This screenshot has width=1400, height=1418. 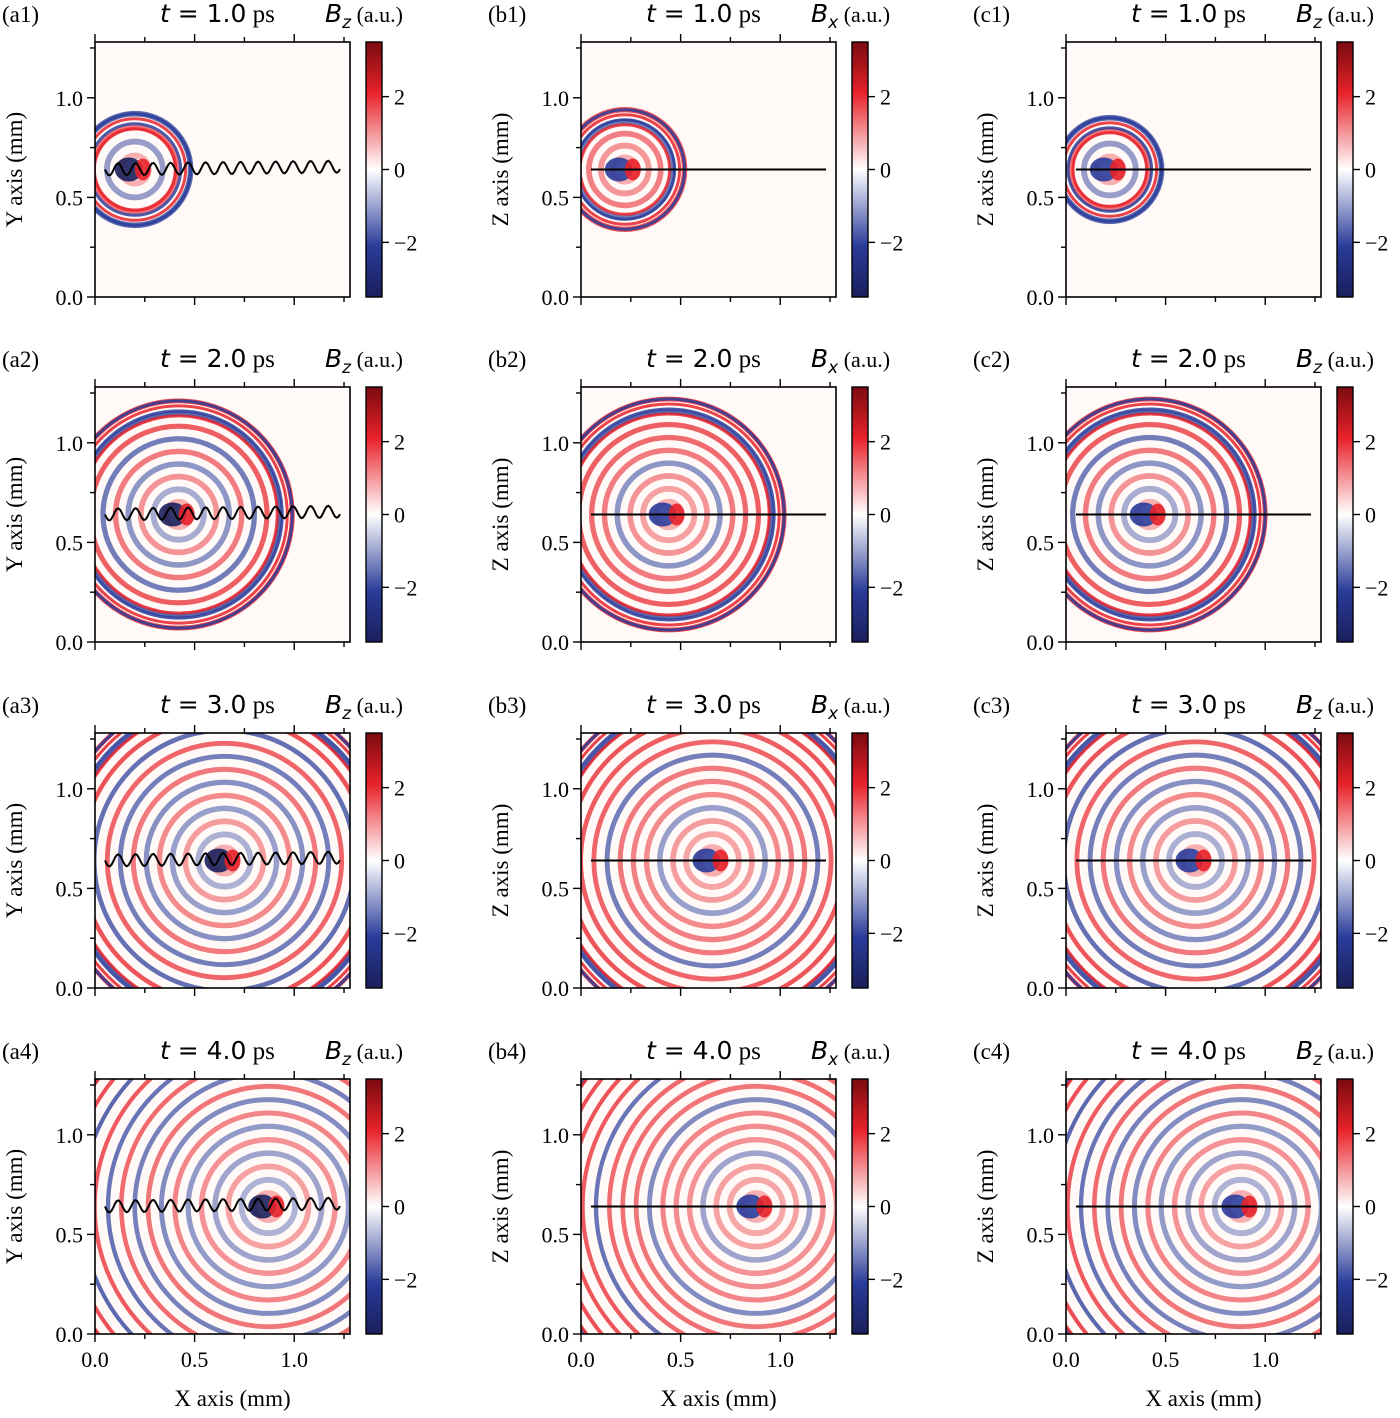 What do you see at coordinates (850, 16) in the screenshot?
I see `field-label: Bx (a.u.)` at bounding box center [850, 16].